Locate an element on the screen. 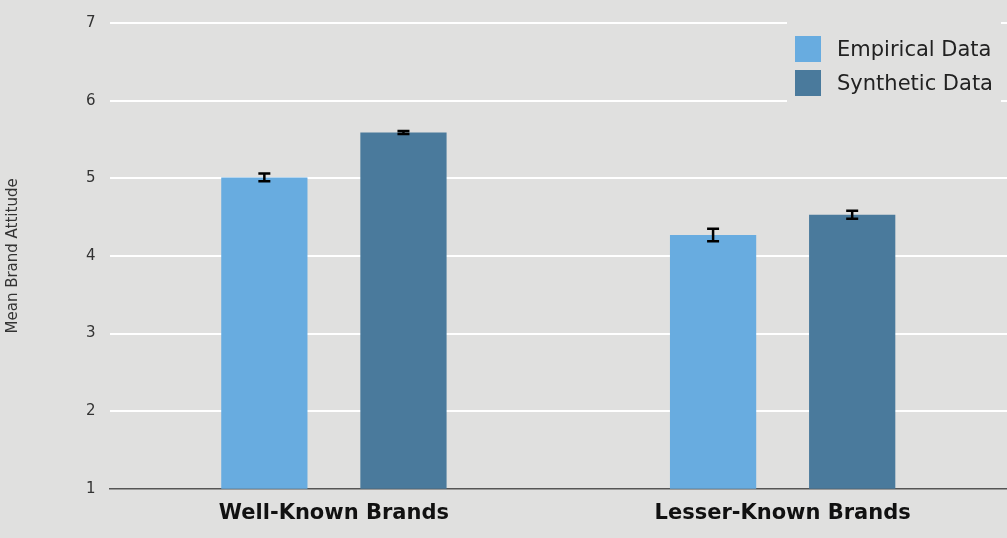 The image size is (1007, 538). legend-label: Empirical Data is located at coordinates (914, 49).